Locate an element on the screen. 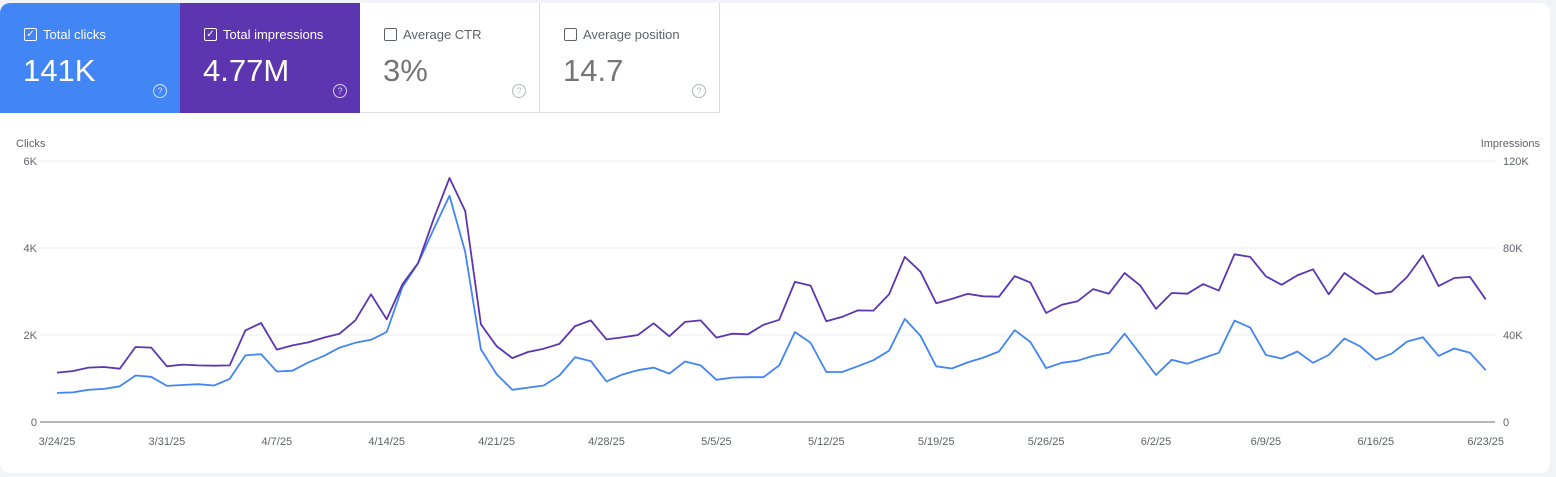  x-tick-label: 6/9/25 is located at coordinates (1266, 442).